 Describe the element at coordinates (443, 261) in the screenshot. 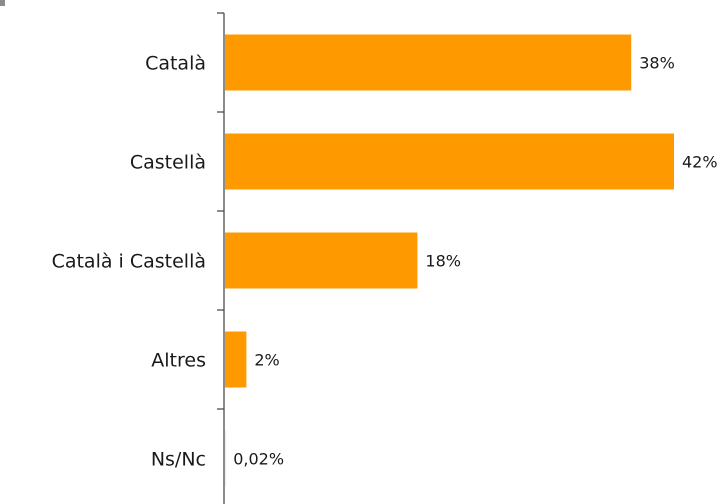

I see `value-label-2: 18%` at that location.